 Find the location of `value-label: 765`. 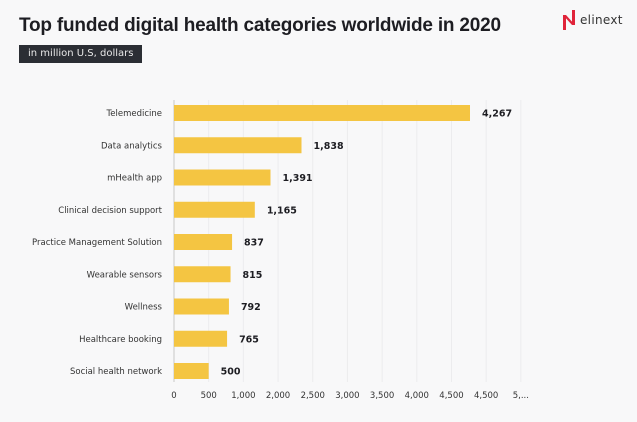

value-label: 765 is located at coordinates (249, 339).